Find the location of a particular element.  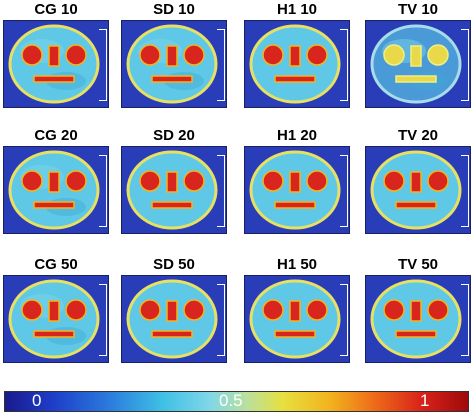

panel-title: TV 20 is located at coordinates (418, 135).